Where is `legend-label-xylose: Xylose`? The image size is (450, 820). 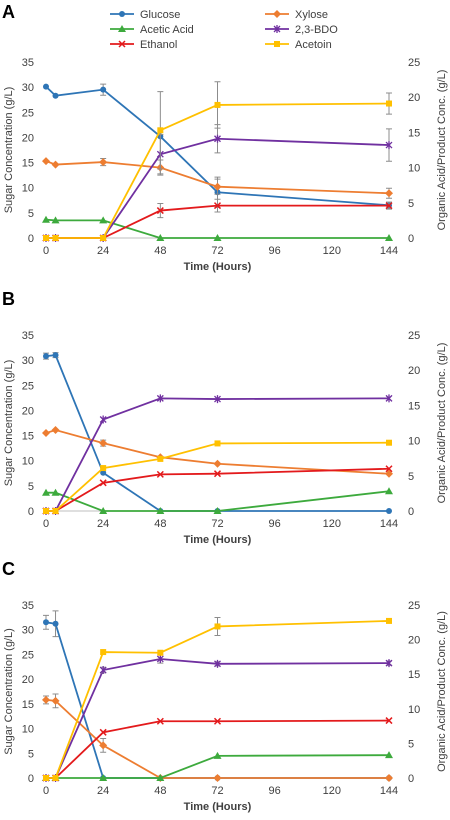
legend-label-xylose: Xylose is located at coordinates (311, 15).